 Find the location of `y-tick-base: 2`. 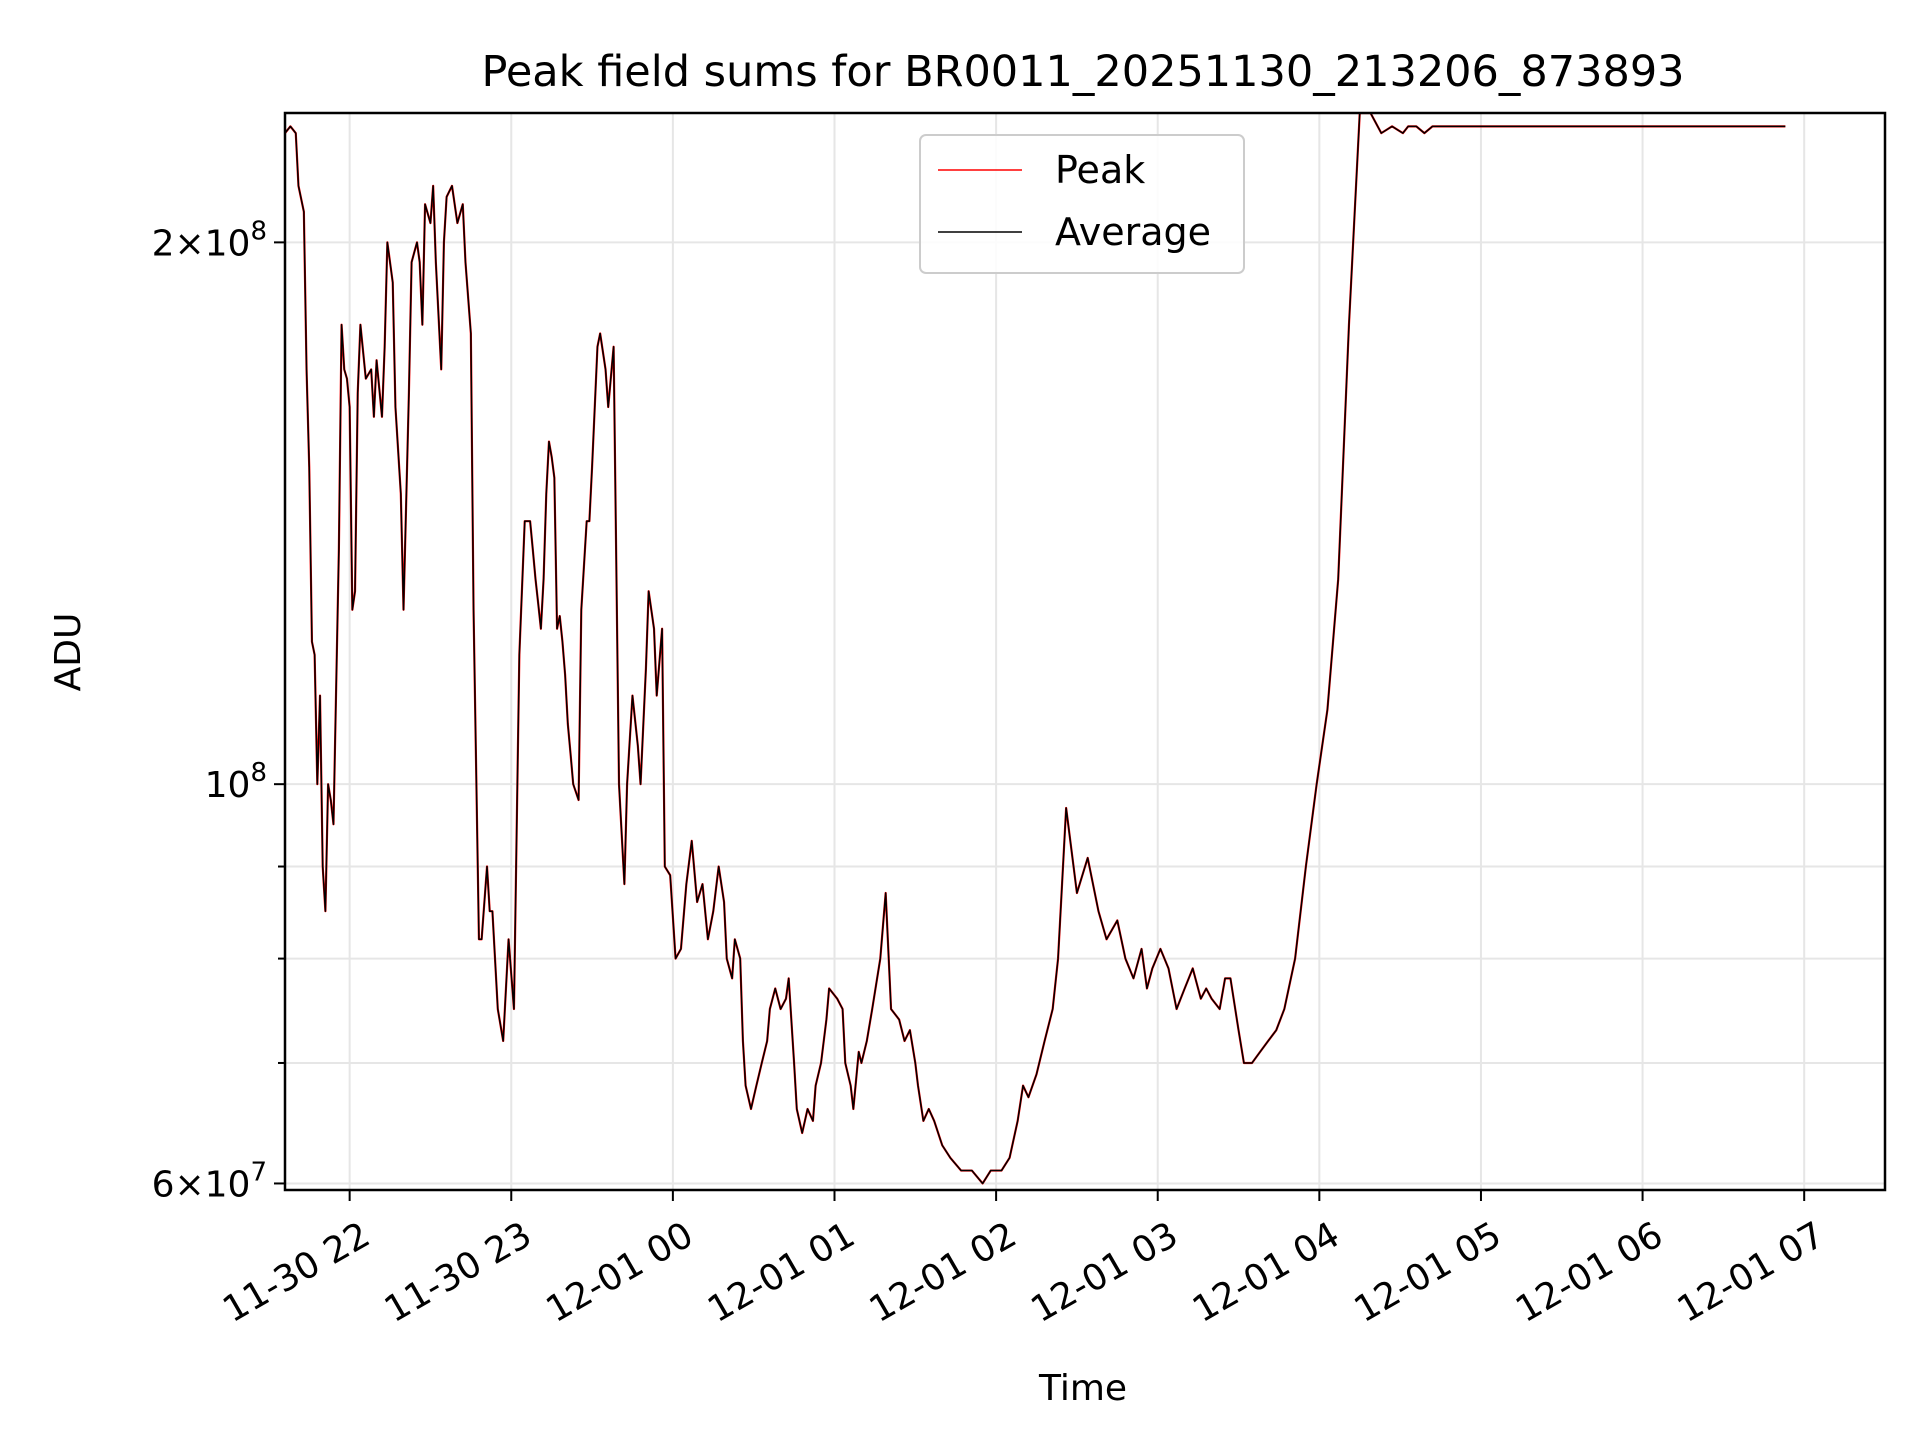

y-tick-base: 2 is located at coordinates (163, 243).